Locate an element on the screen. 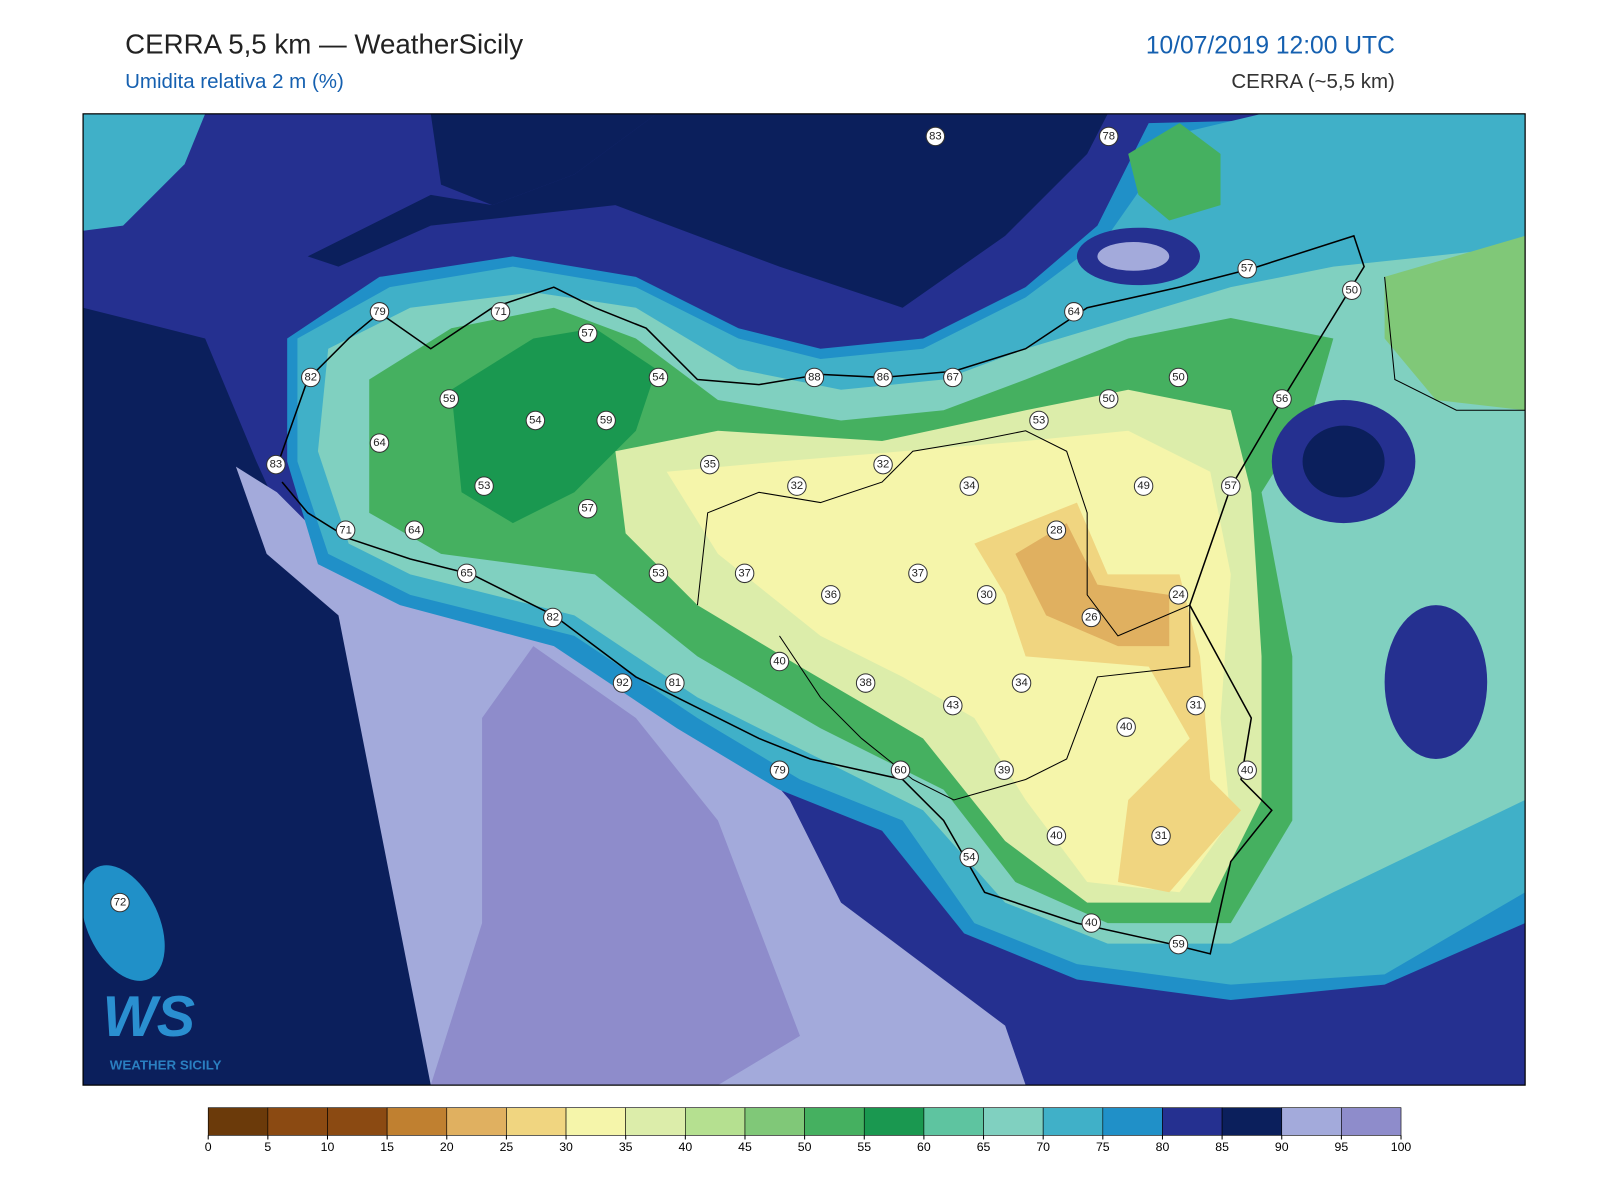 The image size is (1600, 1200). tick-label: 55 is located at coordinates (864, 1147).